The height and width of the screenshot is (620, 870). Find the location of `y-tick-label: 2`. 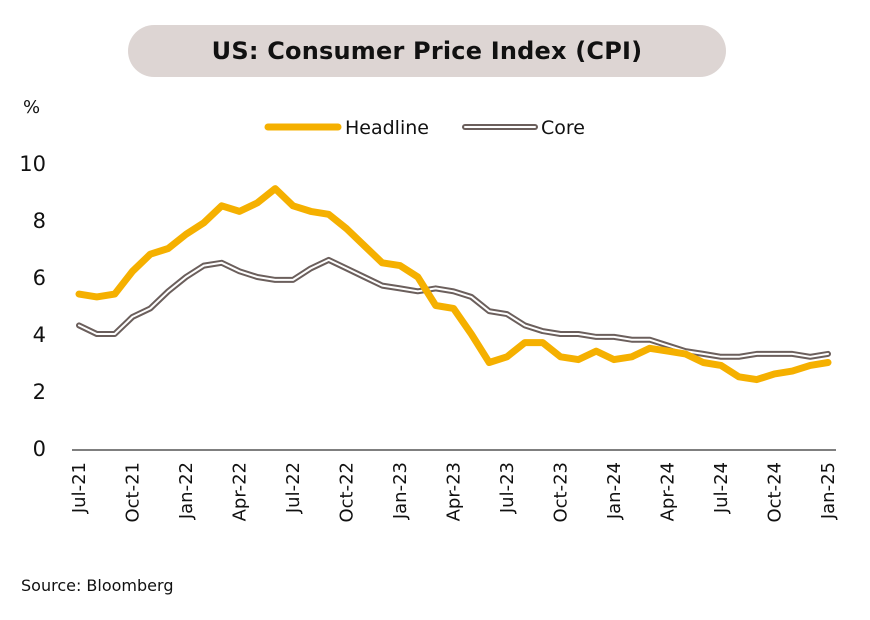

y-tick-label: 2 is located at coordinates (39, 392).